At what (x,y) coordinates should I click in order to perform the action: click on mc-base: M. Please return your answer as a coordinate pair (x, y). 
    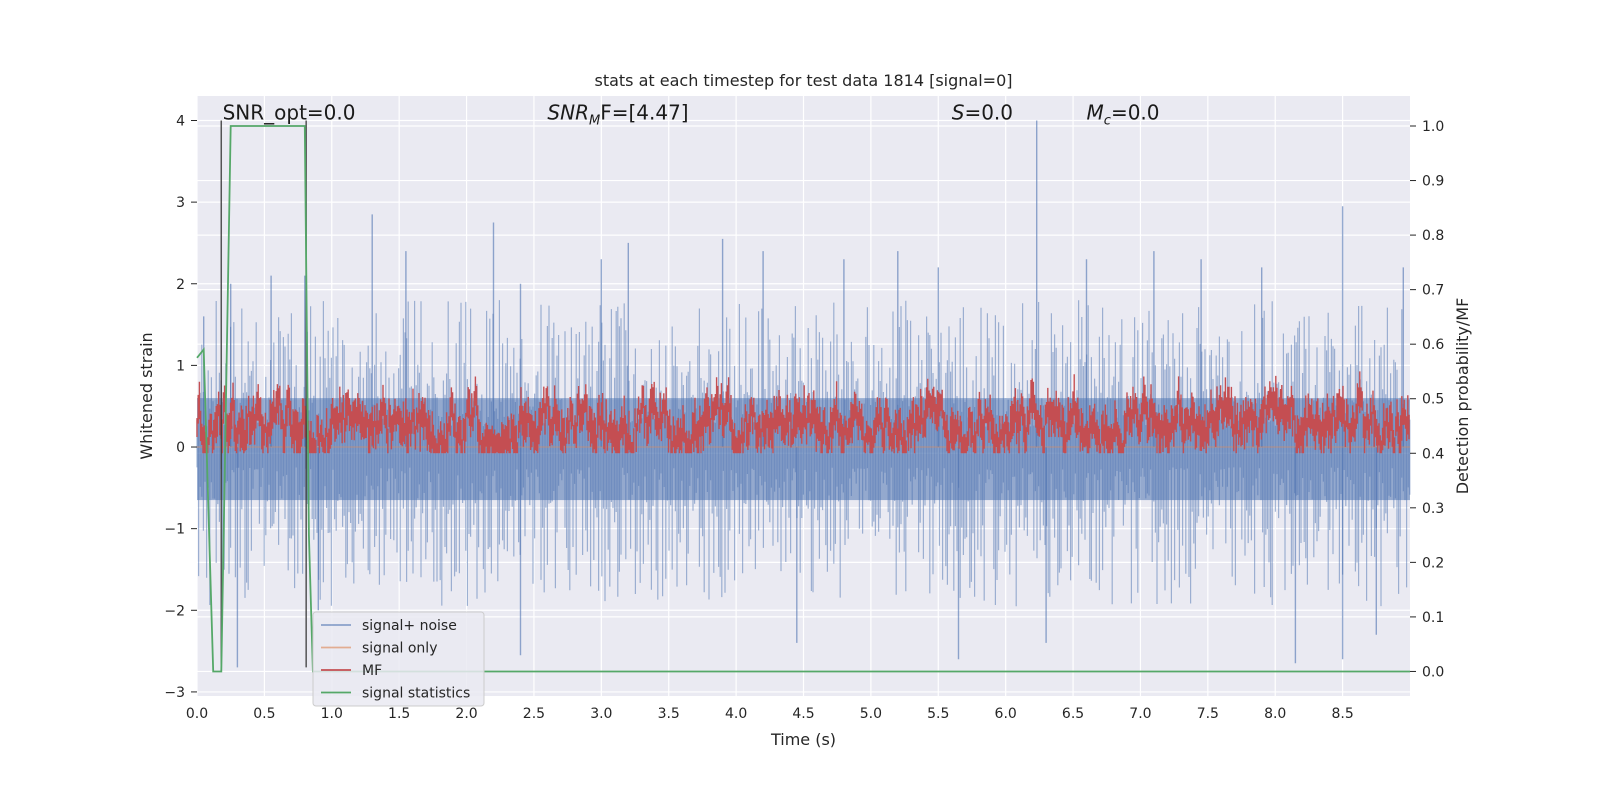
    Looking at the image, I should click on (1095, 112).